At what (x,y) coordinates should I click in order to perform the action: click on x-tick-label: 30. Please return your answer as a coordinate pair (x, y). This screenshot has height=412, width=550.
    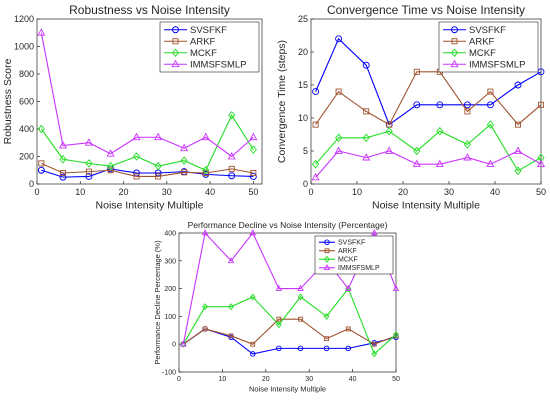
    Looking at the image, I should click on (449, 192).